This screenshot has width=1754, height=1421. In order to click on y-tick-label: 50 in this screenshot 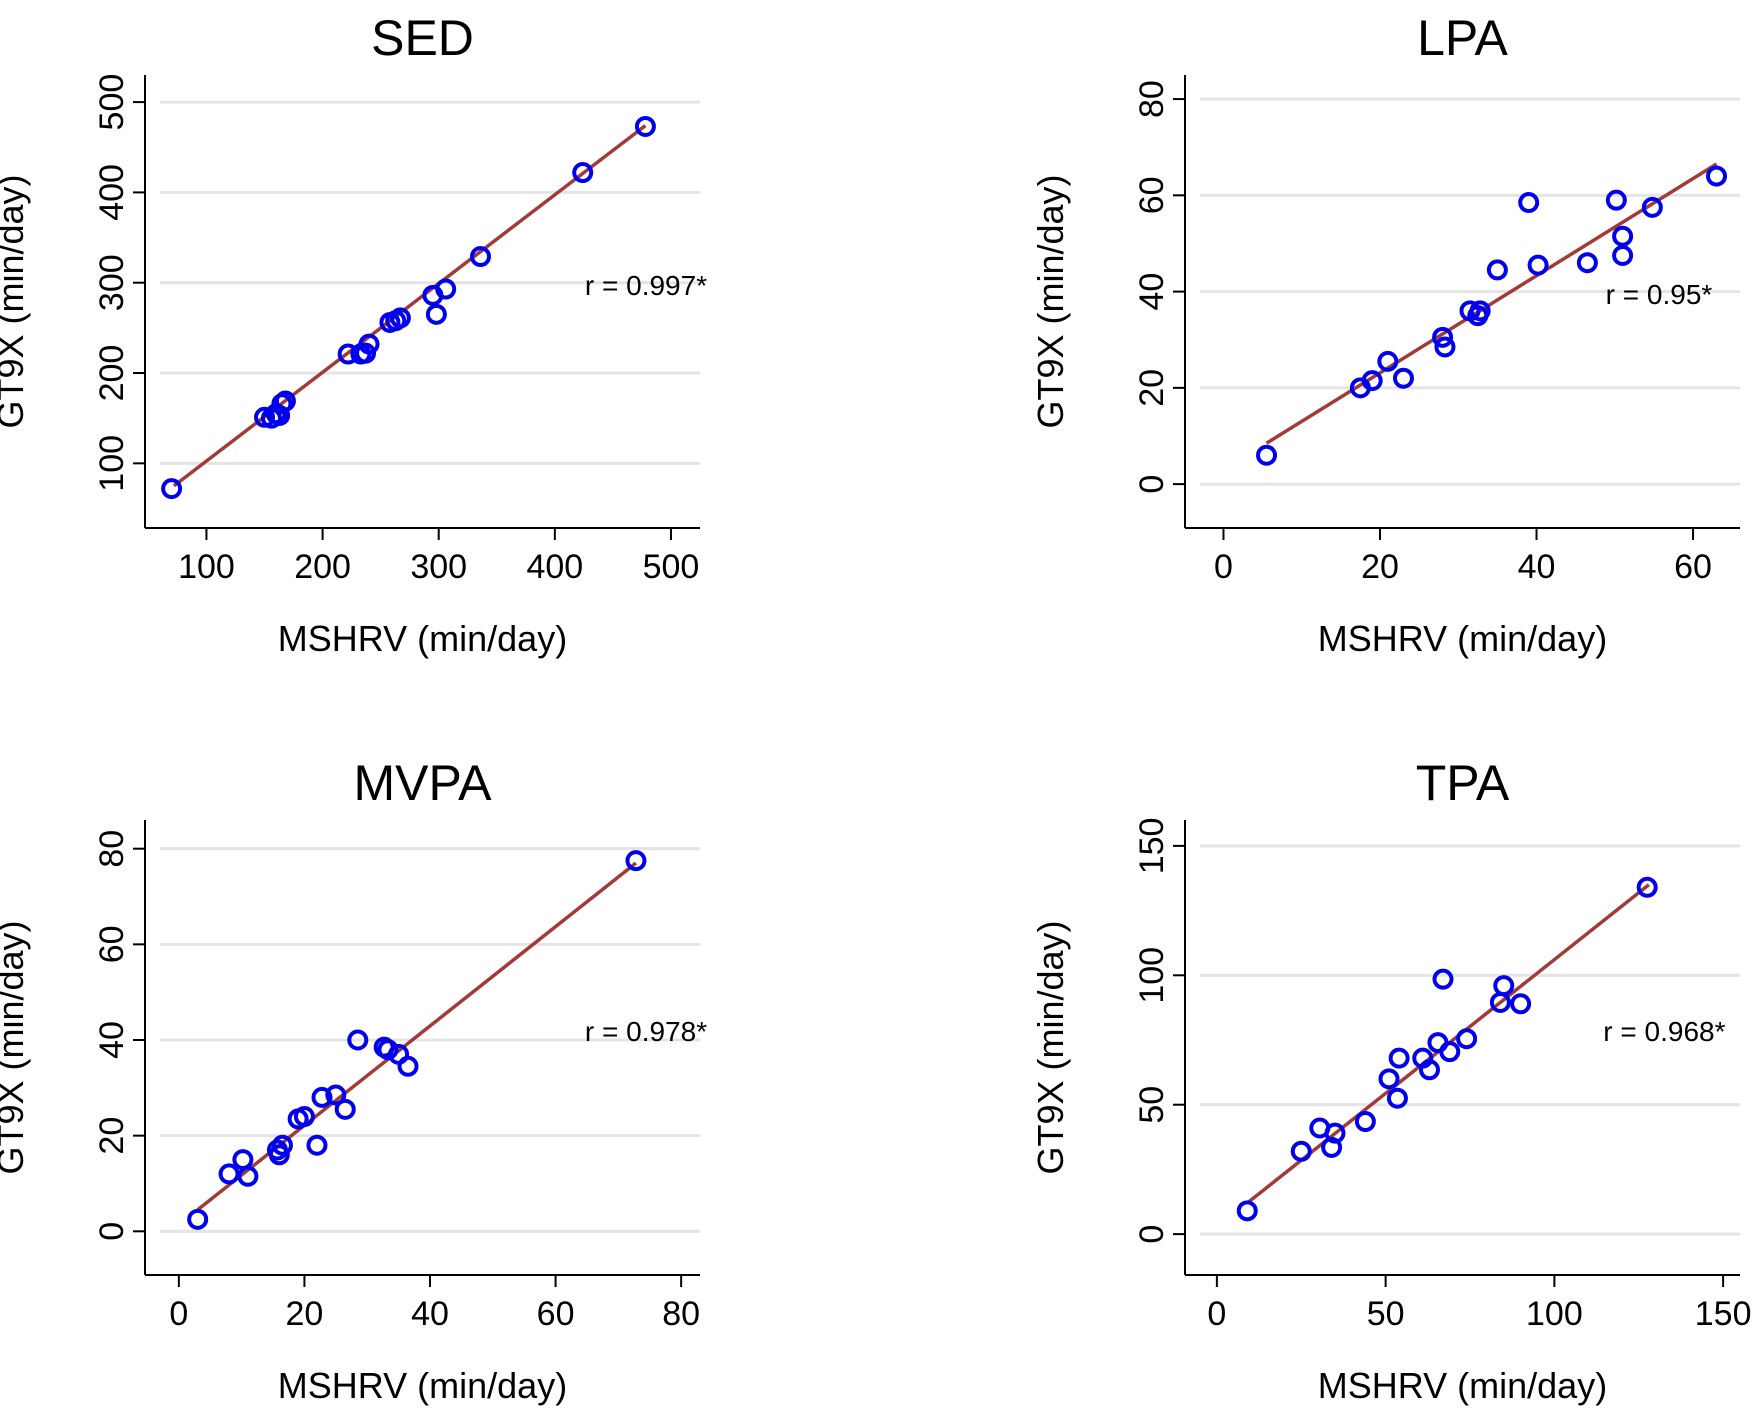, I will do `click(1152, 1105)`.